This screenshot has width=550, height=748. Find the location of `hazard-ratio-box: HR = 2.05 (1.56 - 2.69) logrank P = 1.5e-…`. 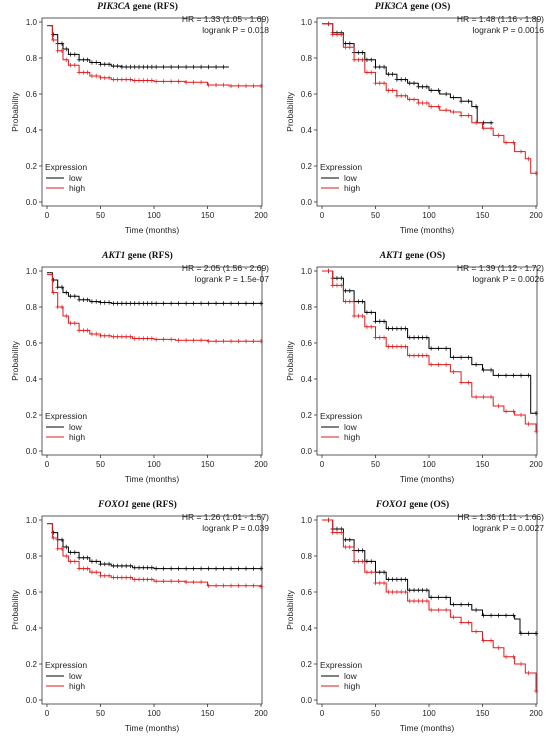

hazard-ratio-box: HR = 2.05 (1.56 - 2.69) logrank P = 1.5e-… is located at coordinates (225, 274).